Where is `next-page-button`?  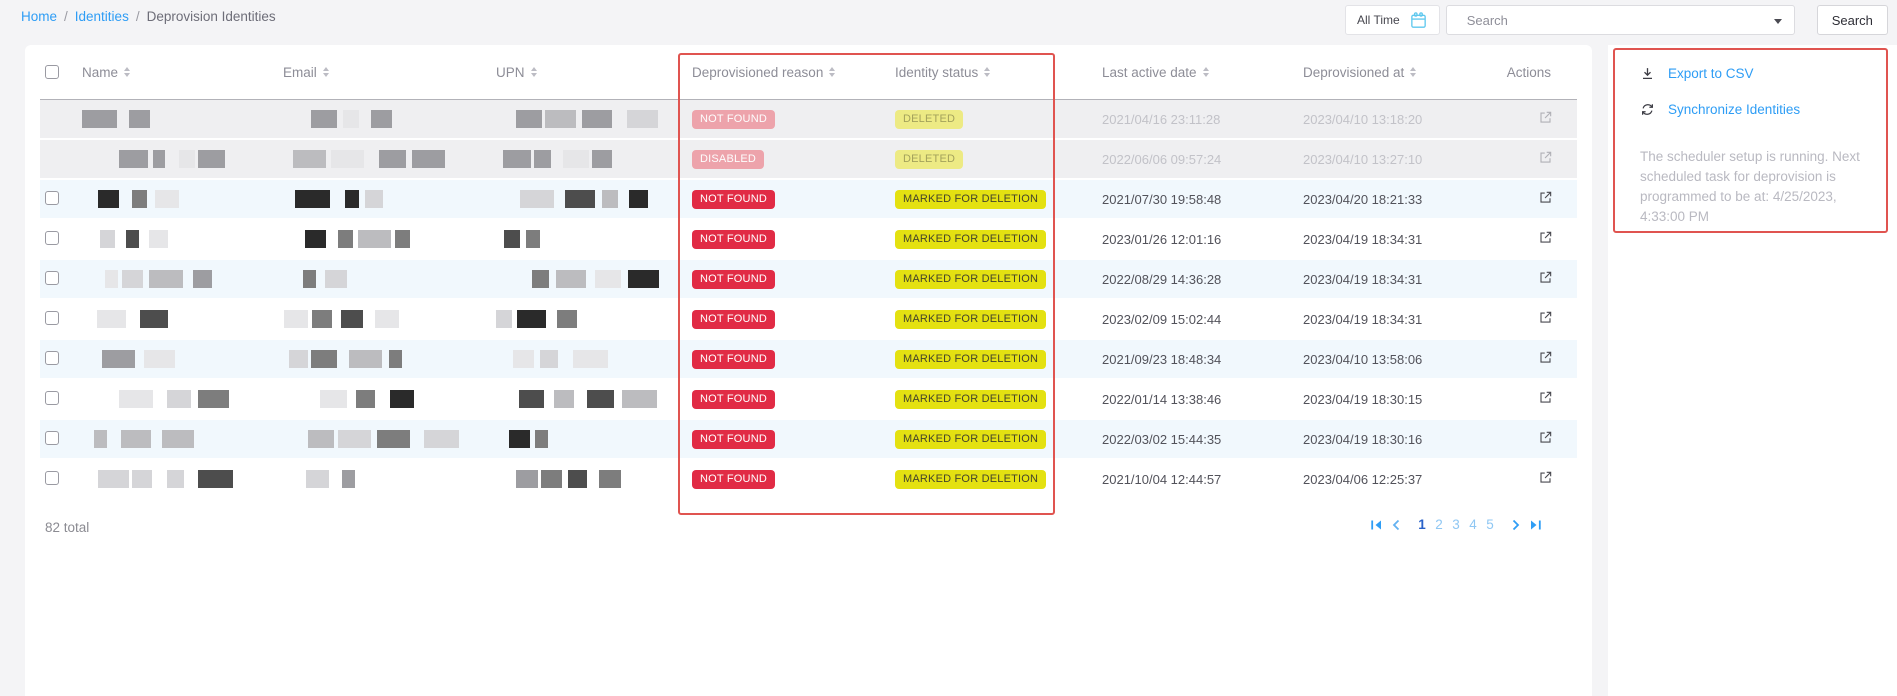 next-page-button is located at coordinates (1516, 525).